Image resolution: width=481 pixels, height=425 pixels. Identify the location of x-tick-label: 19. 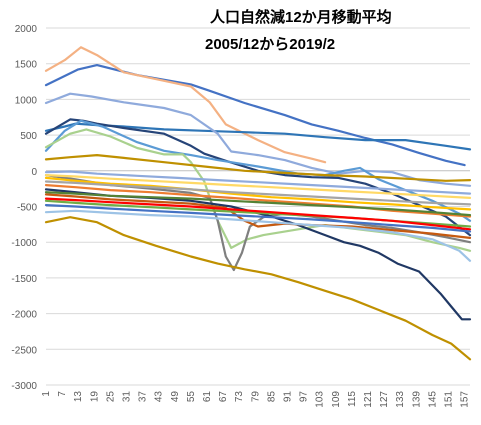
(94, 397).